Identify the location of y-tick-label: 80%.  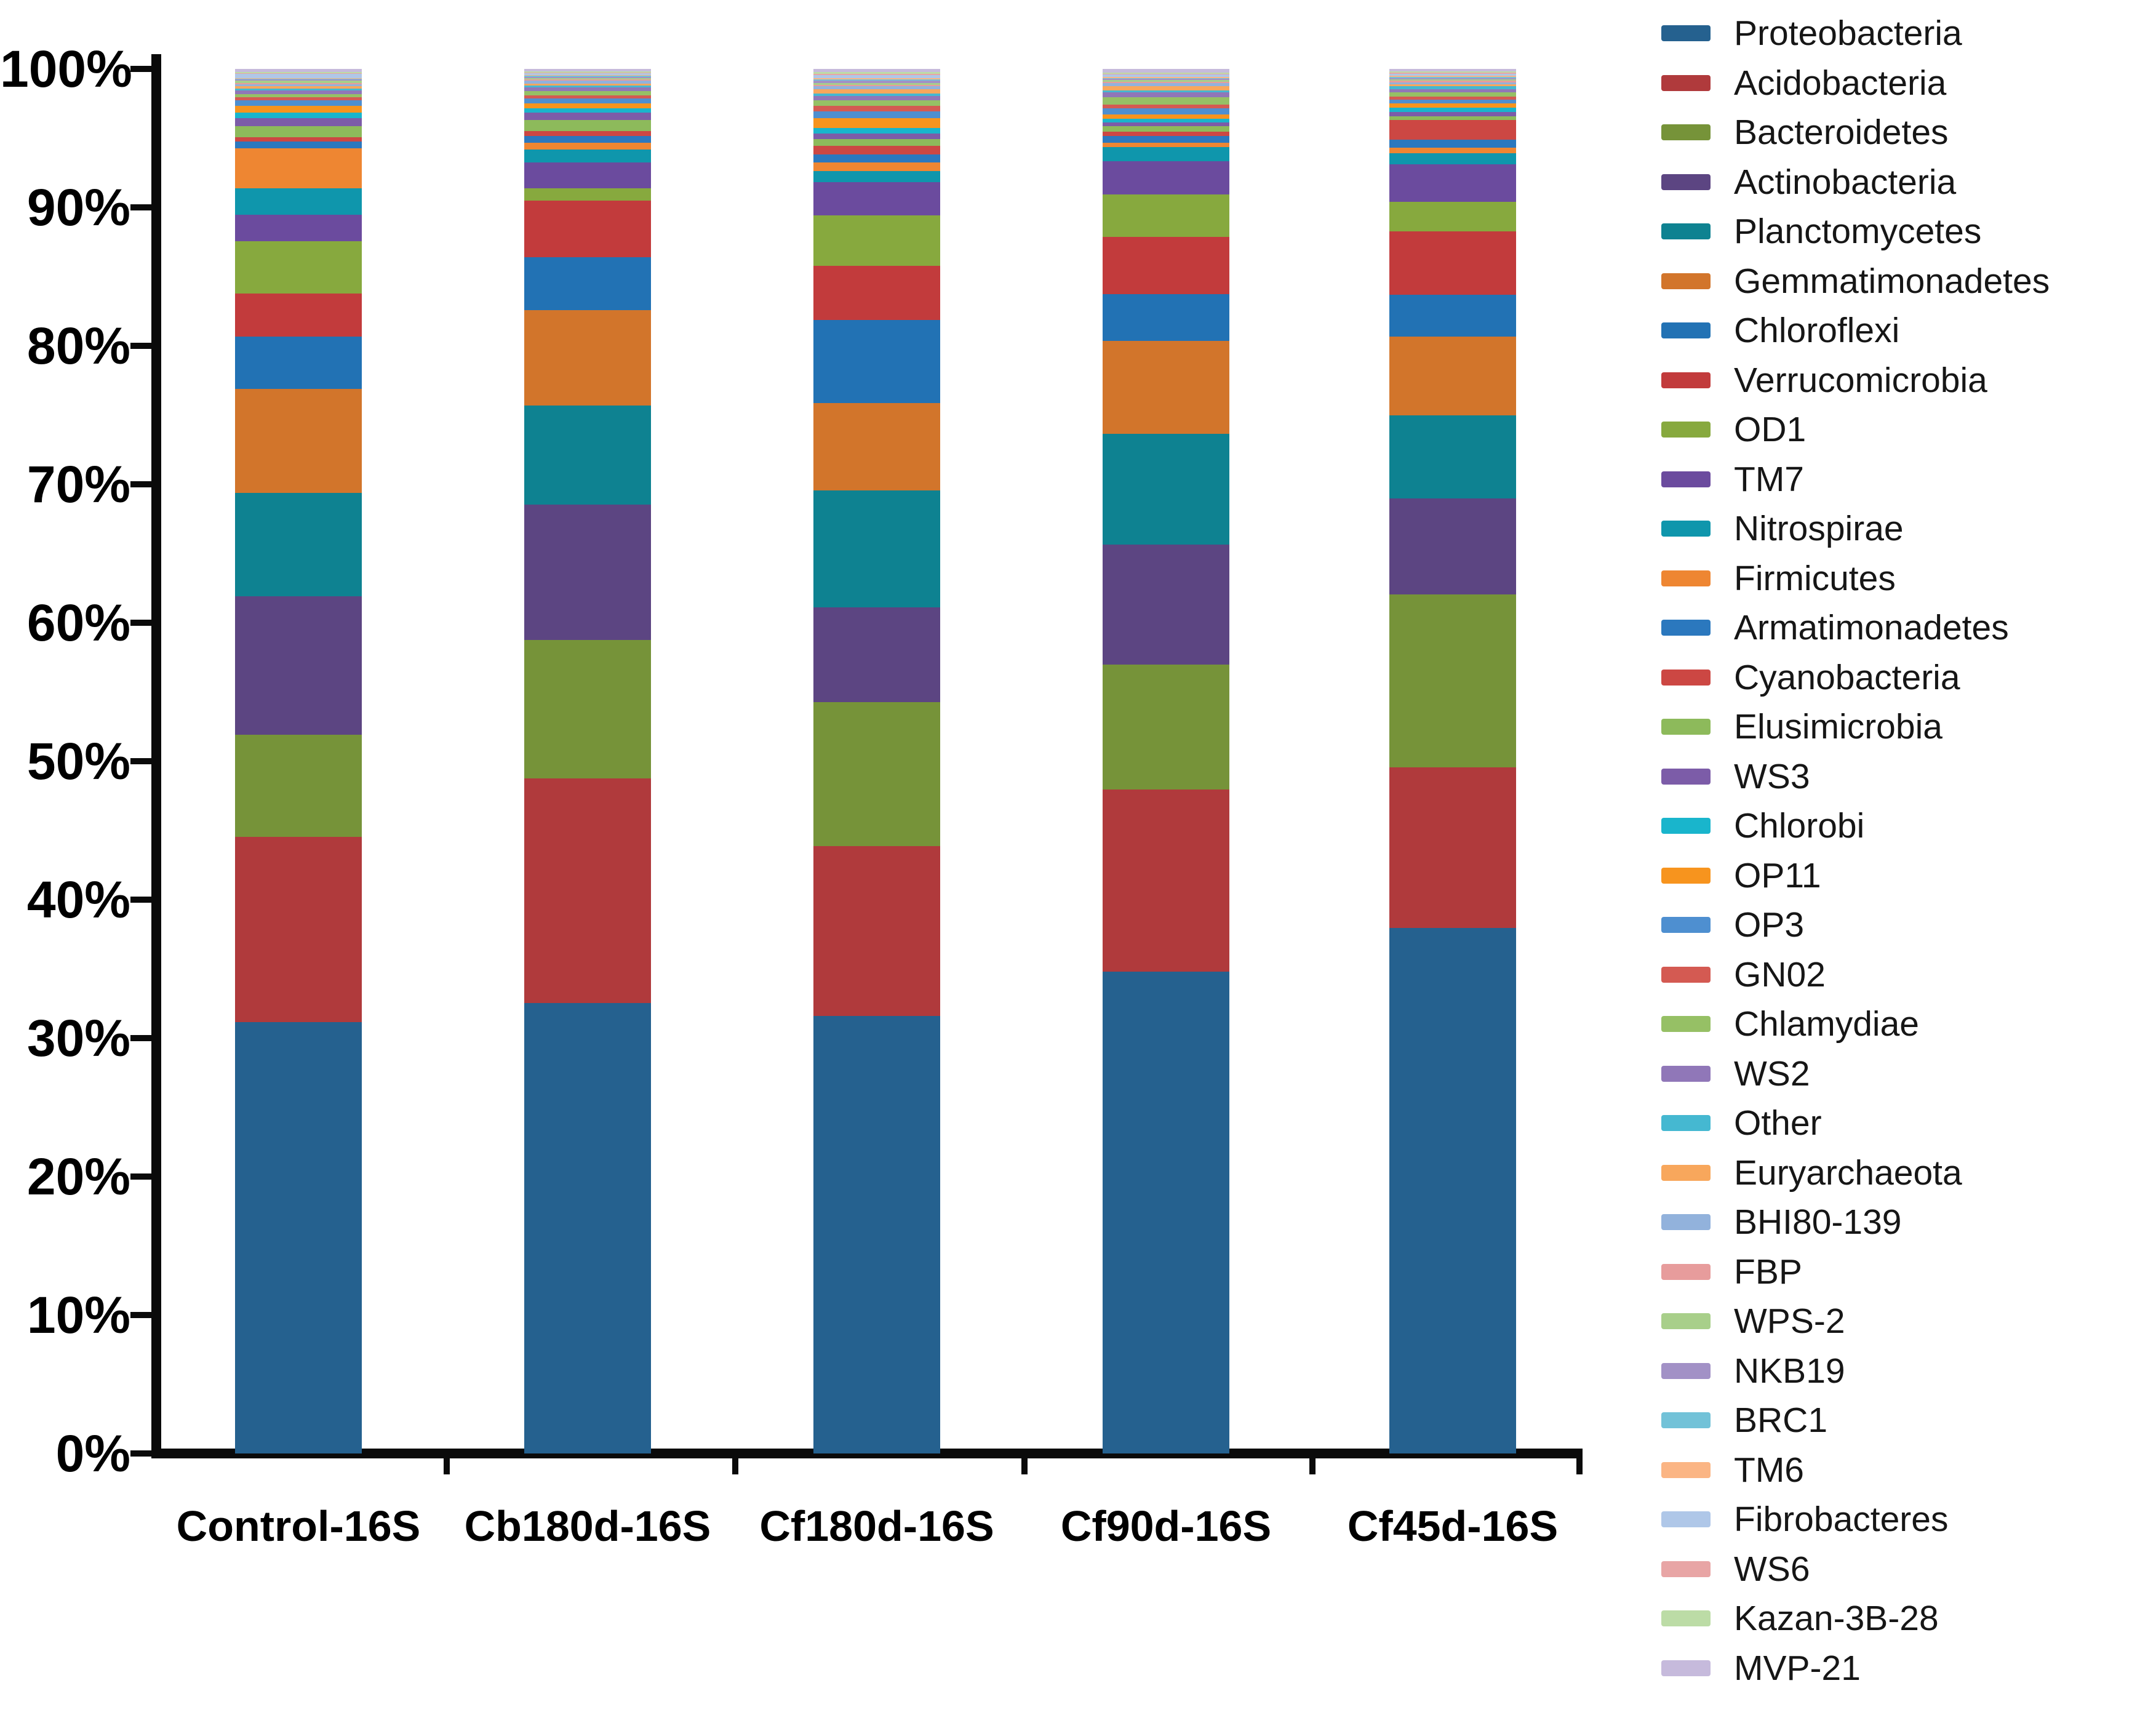
(78, 346).